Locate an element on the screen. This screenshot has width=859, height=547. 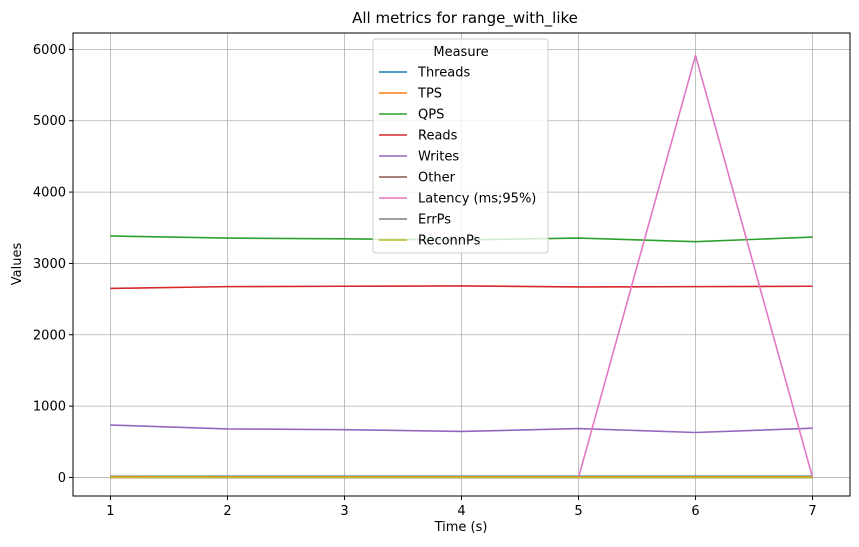
legend-box is located at coordinates (460, 146).